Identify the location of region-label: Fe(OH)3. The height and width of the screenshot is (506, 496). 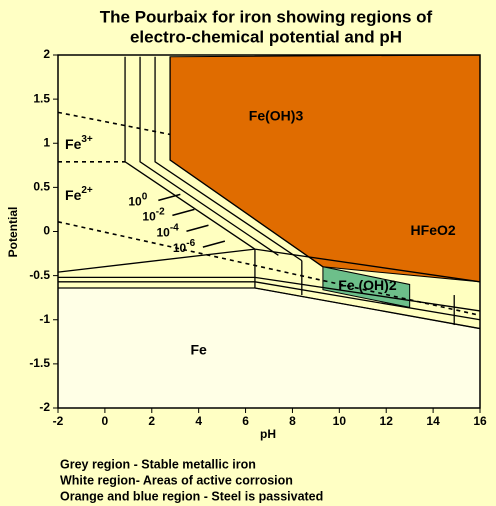
(276, 115).